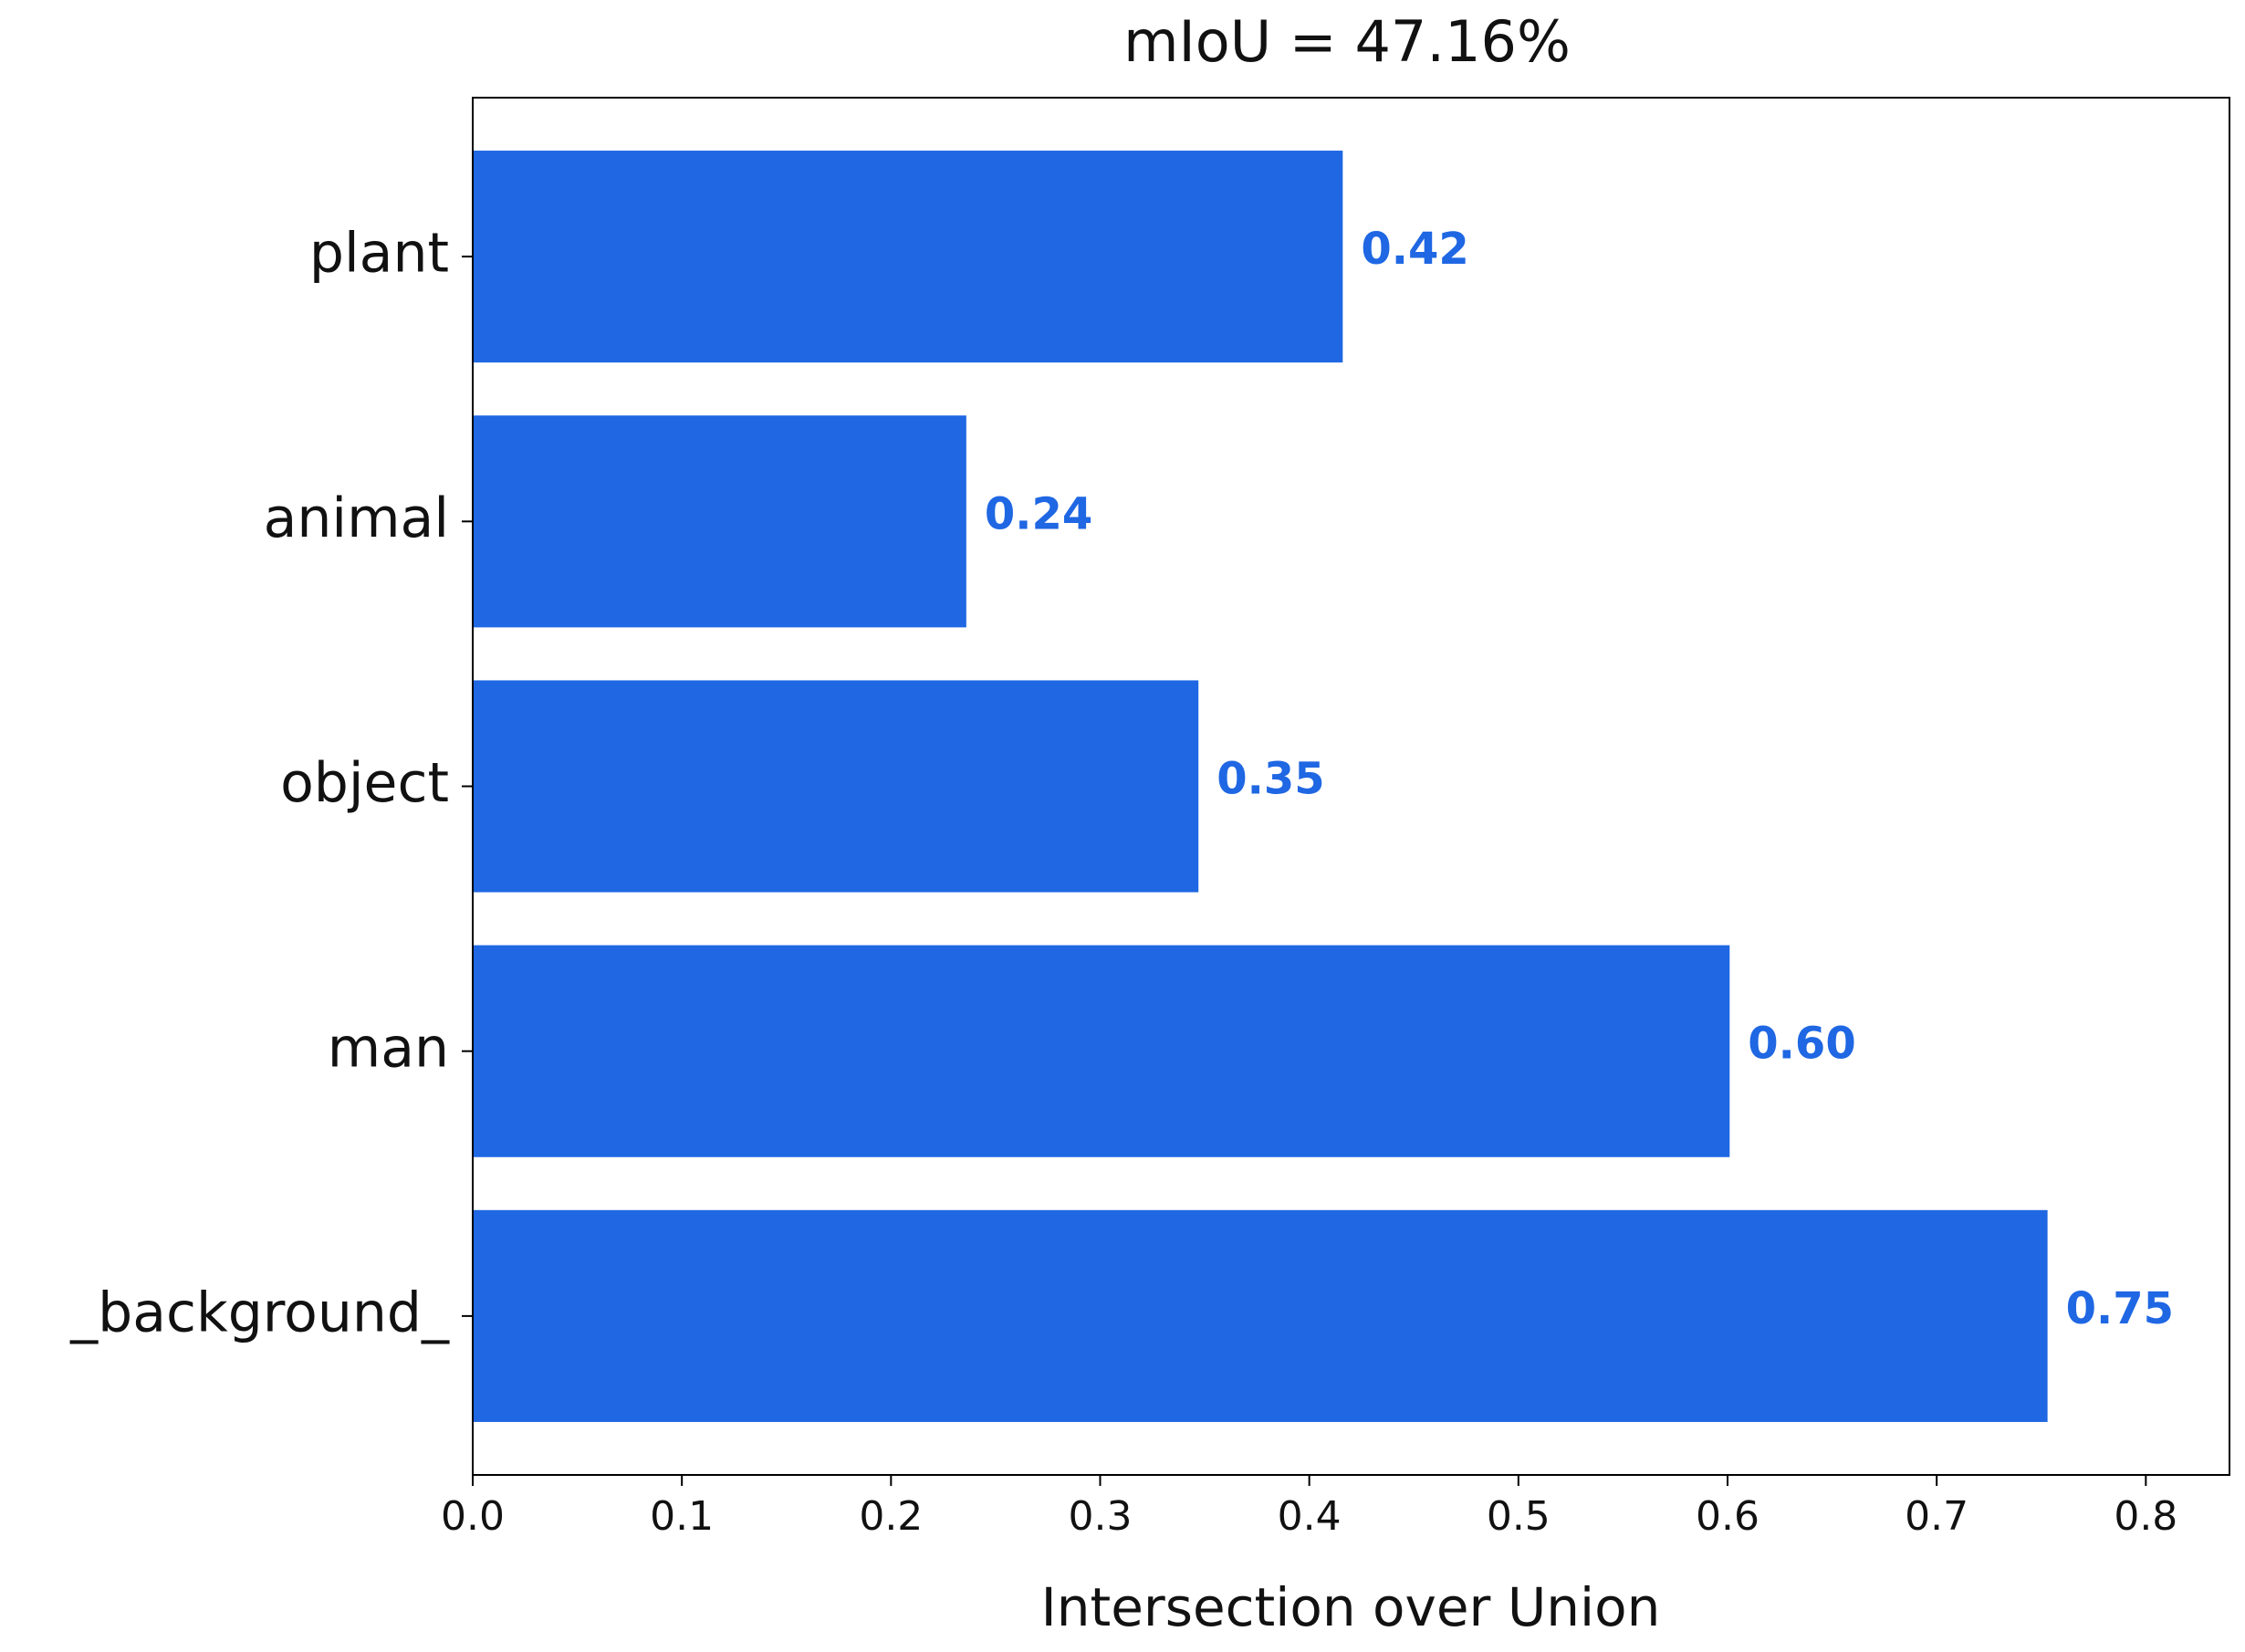  Describe the element at coordinates (473, 1516) in the screenshot. I see `x-tick-label: 0.0` at that location.